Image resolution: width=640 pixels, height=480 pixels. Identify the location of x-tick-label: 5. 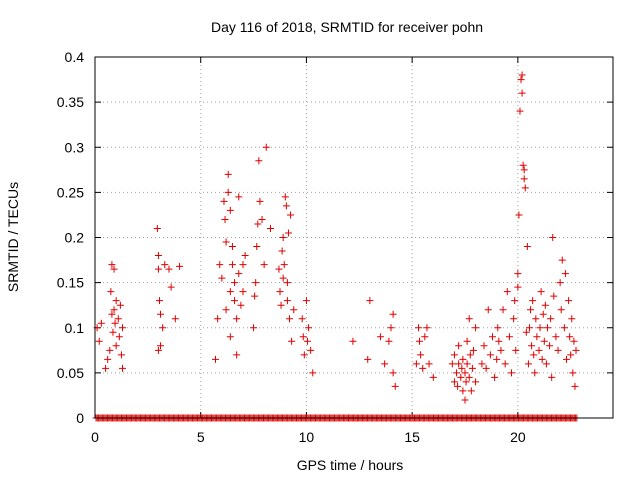
(201, 437).